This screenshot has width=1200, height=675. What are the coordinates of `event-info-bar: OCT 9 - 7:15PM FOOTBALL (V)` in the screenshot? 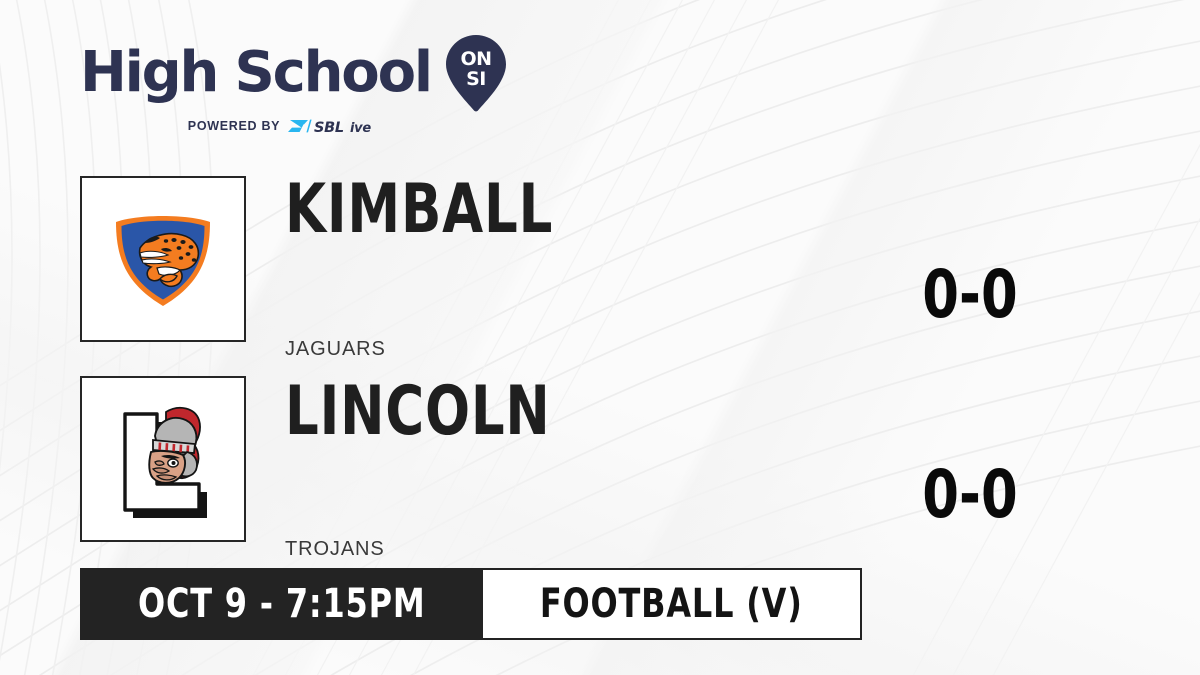 It's located at (471, 604).